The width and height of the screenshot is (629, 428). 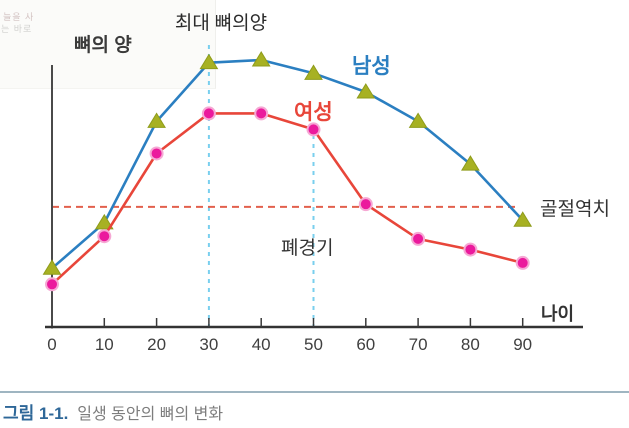 I want to click on figure-caption: 그림 1-1. 일생 동안의 뼈의 변화, so click(x=113, y=411).